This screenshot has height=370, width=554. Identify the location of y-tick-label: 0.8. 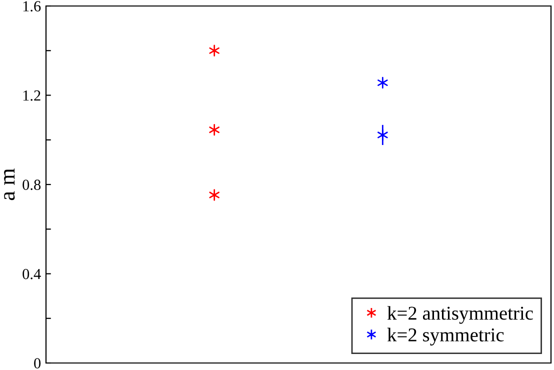
(31, 185).